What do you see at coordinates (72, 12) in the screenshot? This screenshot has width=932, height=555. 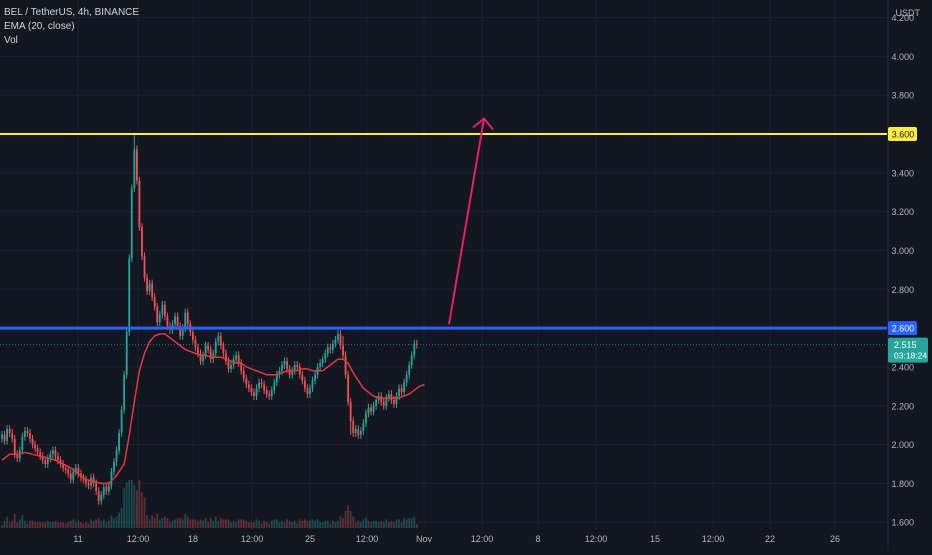 I see `symbol-title: BEL / TetherUS, 4h, BINANCE` at bounding box center [72, 12].